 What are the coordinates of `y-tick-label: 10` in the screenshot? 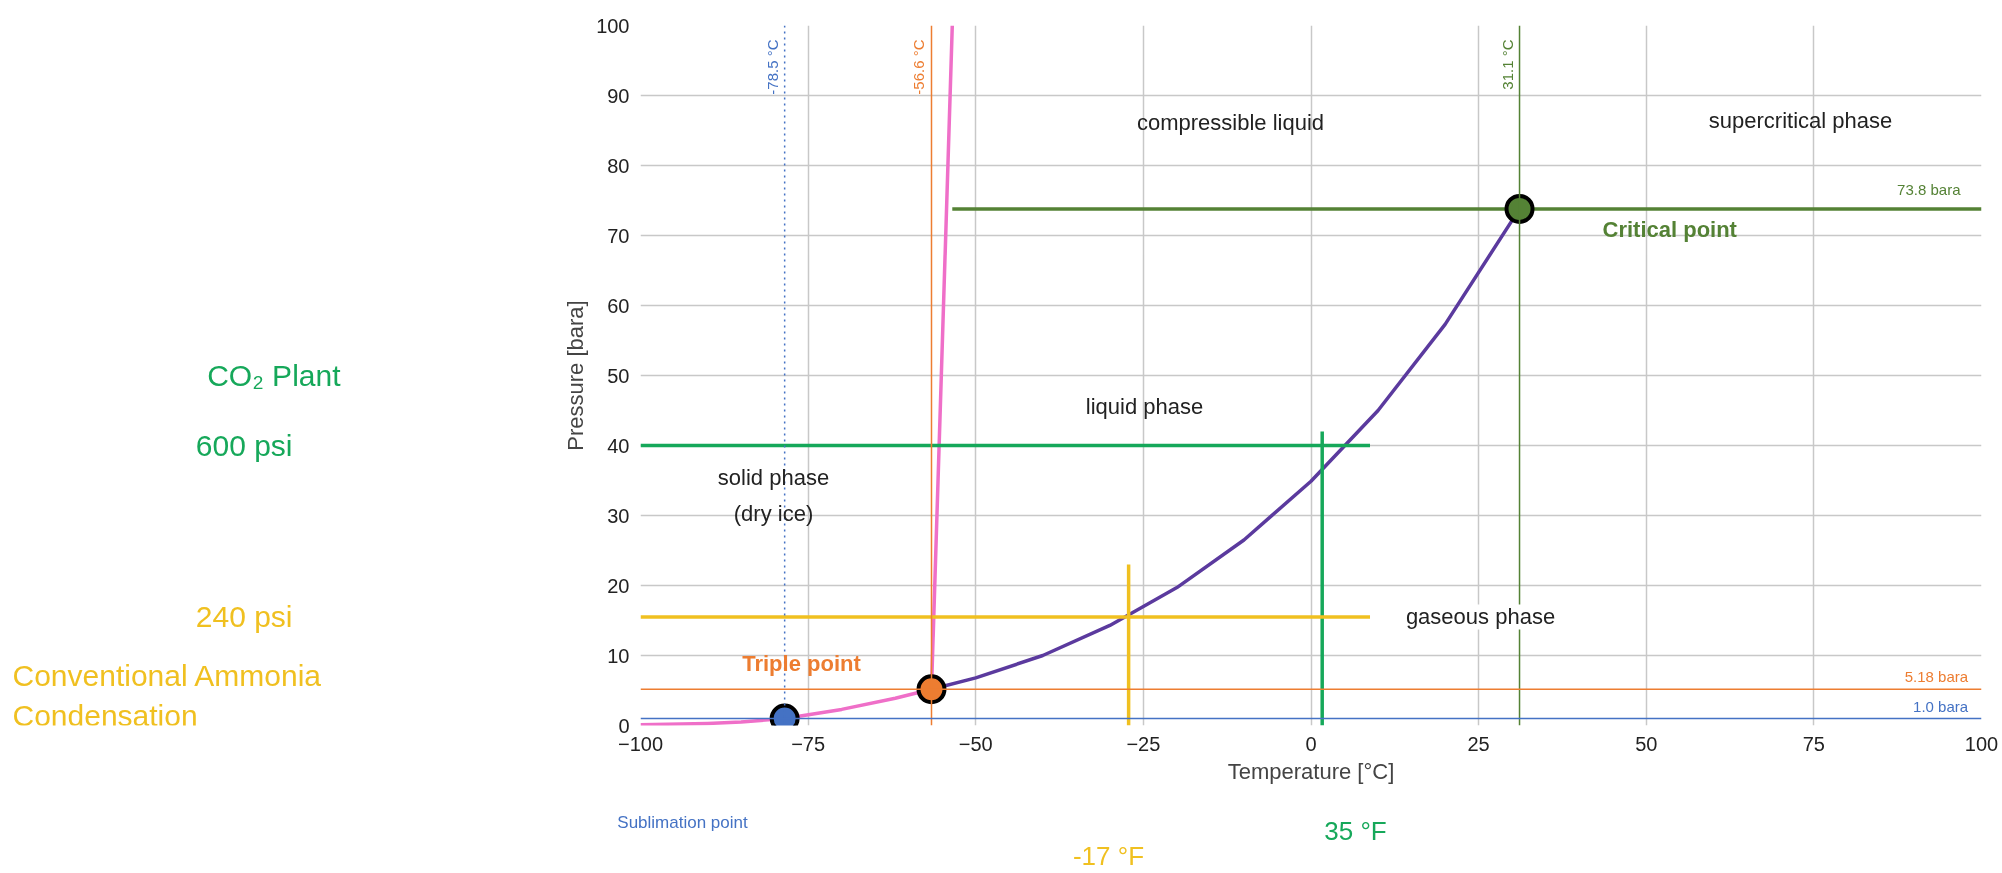 It's located at (618, 655).